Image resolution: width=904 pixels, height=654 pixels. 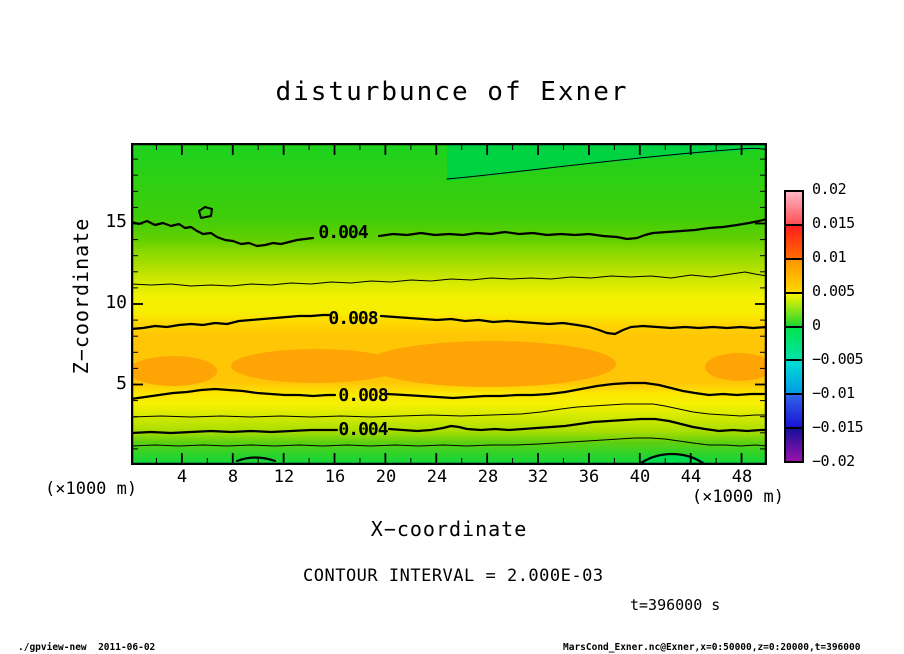 I want to click on x-axis-unit: (×1000 m), so click(x=737, y=497).